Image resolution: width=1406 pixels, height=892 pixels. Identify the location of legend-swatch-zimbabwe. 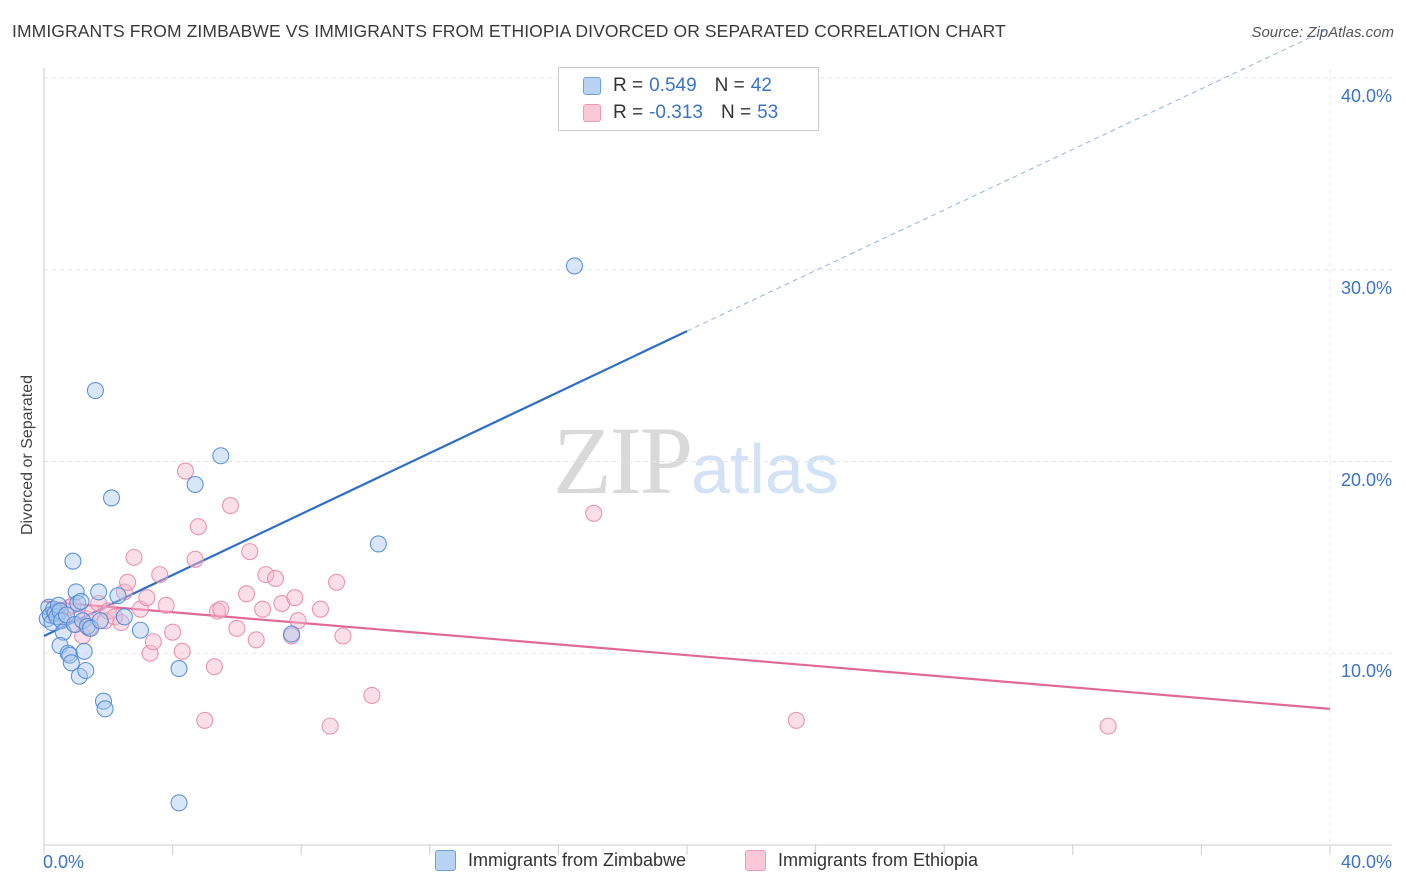
(592, 86).